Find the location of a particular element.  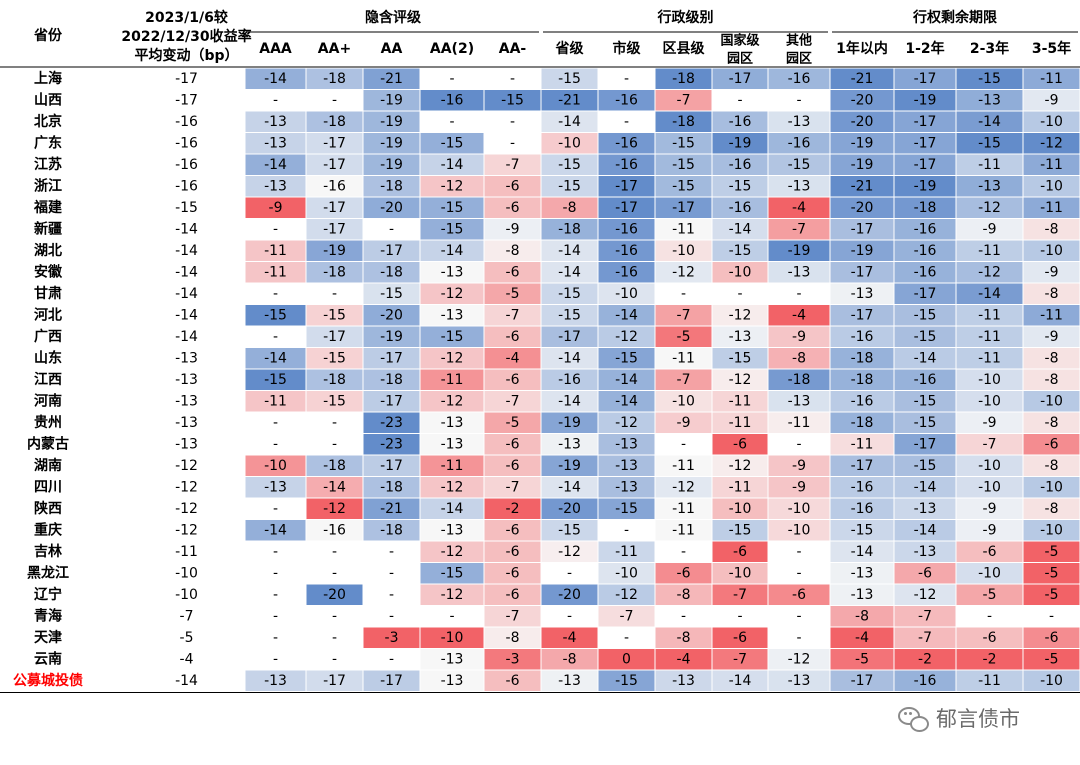

cell-value: -4 is located at coordinates (570, 638).